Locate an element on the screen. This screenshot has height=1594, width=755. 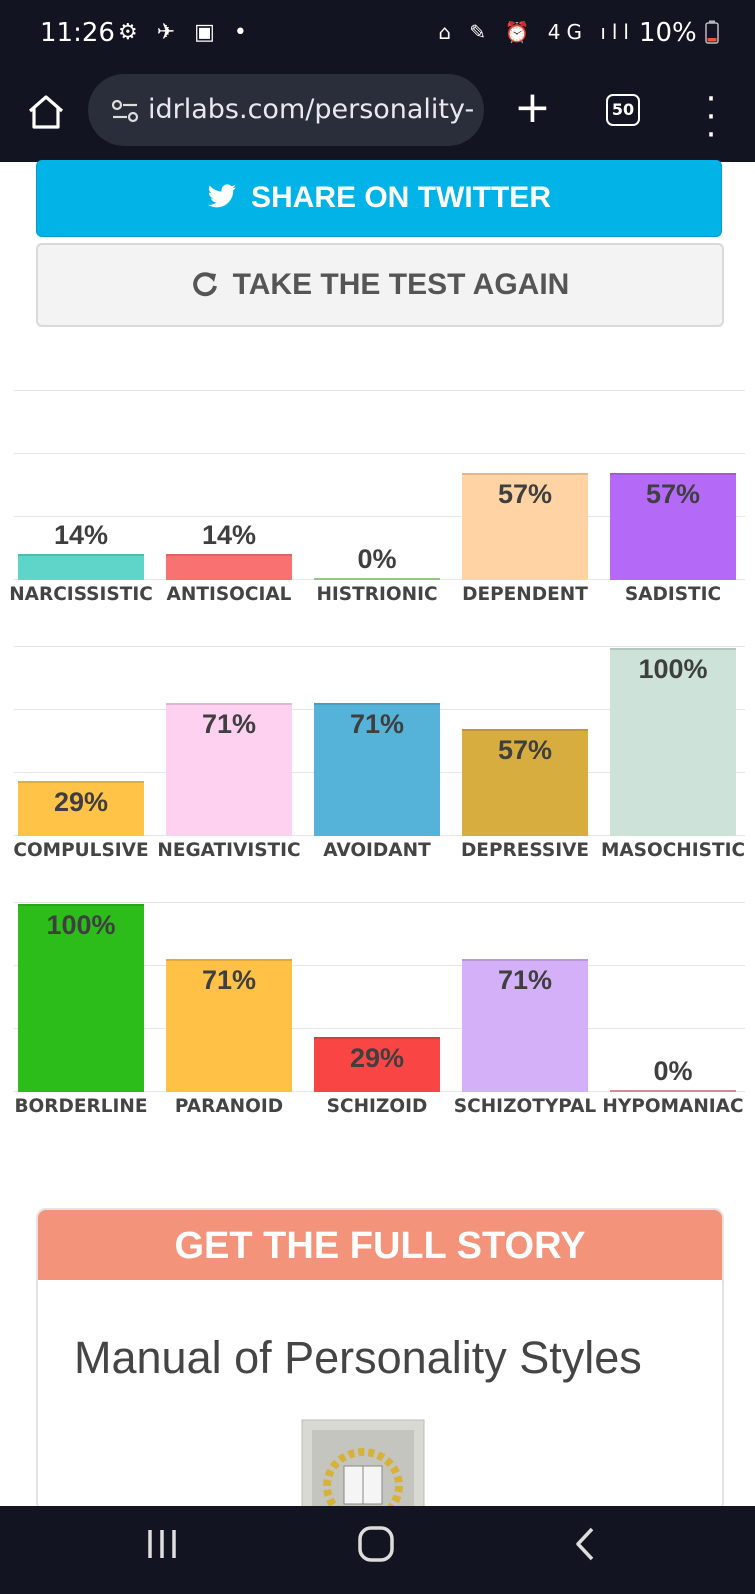
twitter-button-label: SHARE ON TWITTER is located at coordinates (401, 197).